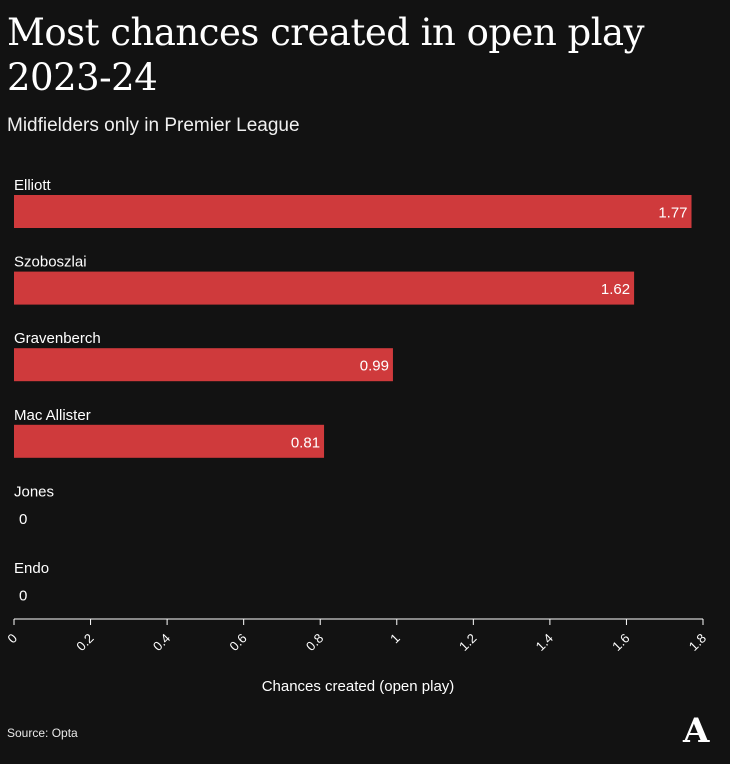 Image resolution: width=730 pixels, height=764 pixels. Describe the element at coordinates (358, 686) in the screenshot. I see `x-axis-label: Chances created (open play)` at that location.